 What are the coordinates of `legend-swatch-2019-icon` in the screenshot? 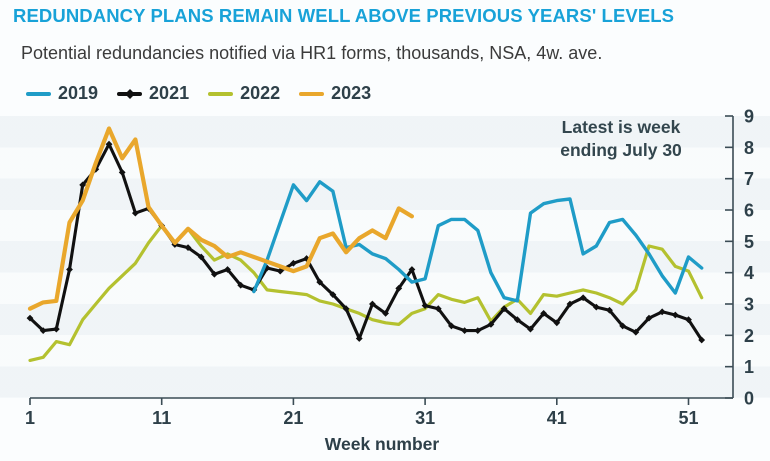 It's located at (38, 93).